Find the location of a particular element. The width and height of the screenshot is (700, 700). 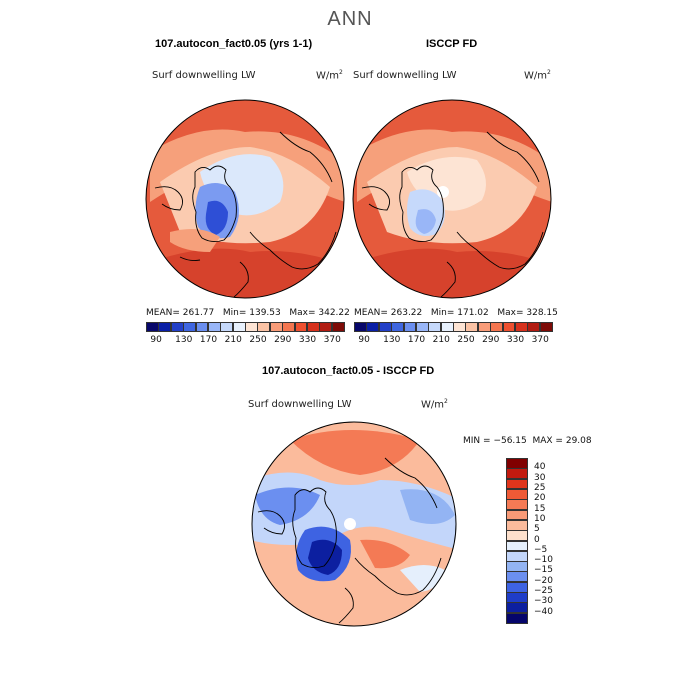

diff-colorbar-tick-label: 20 is located at coordinates (540, 498).